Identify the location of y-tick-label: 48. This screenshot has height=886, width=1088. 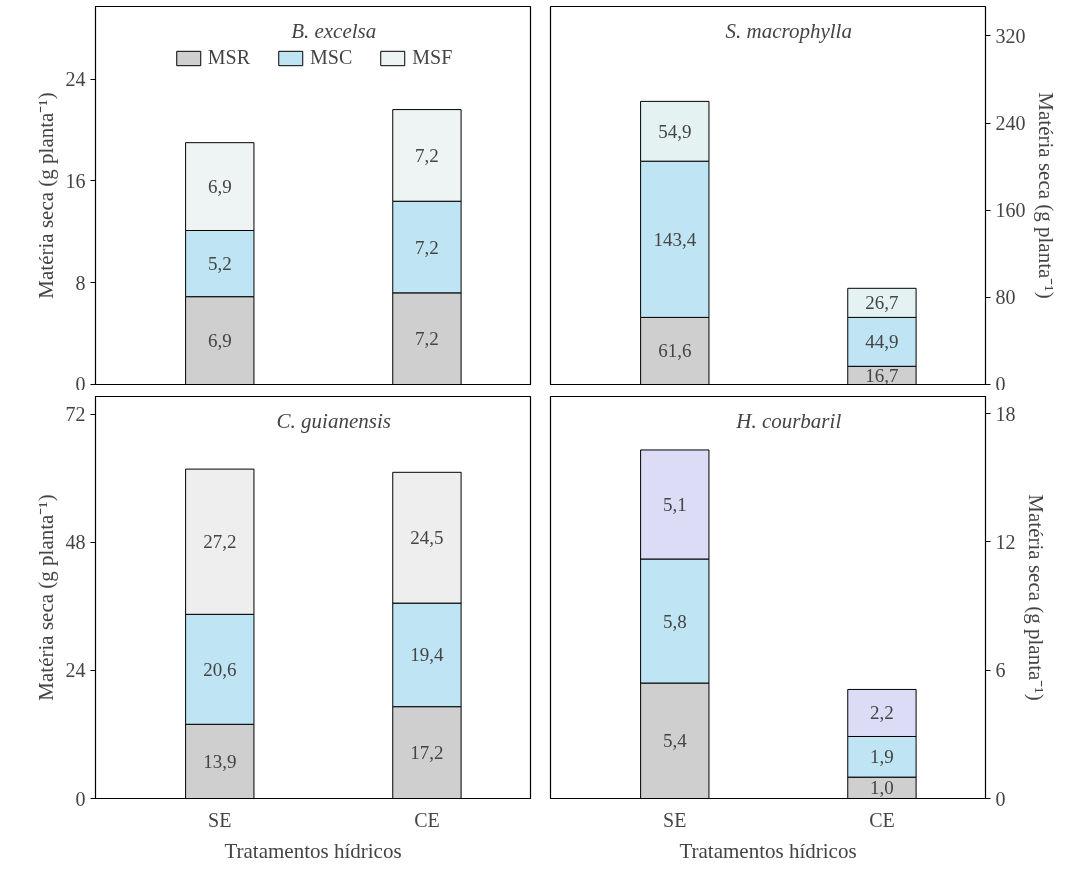
(75, 542).